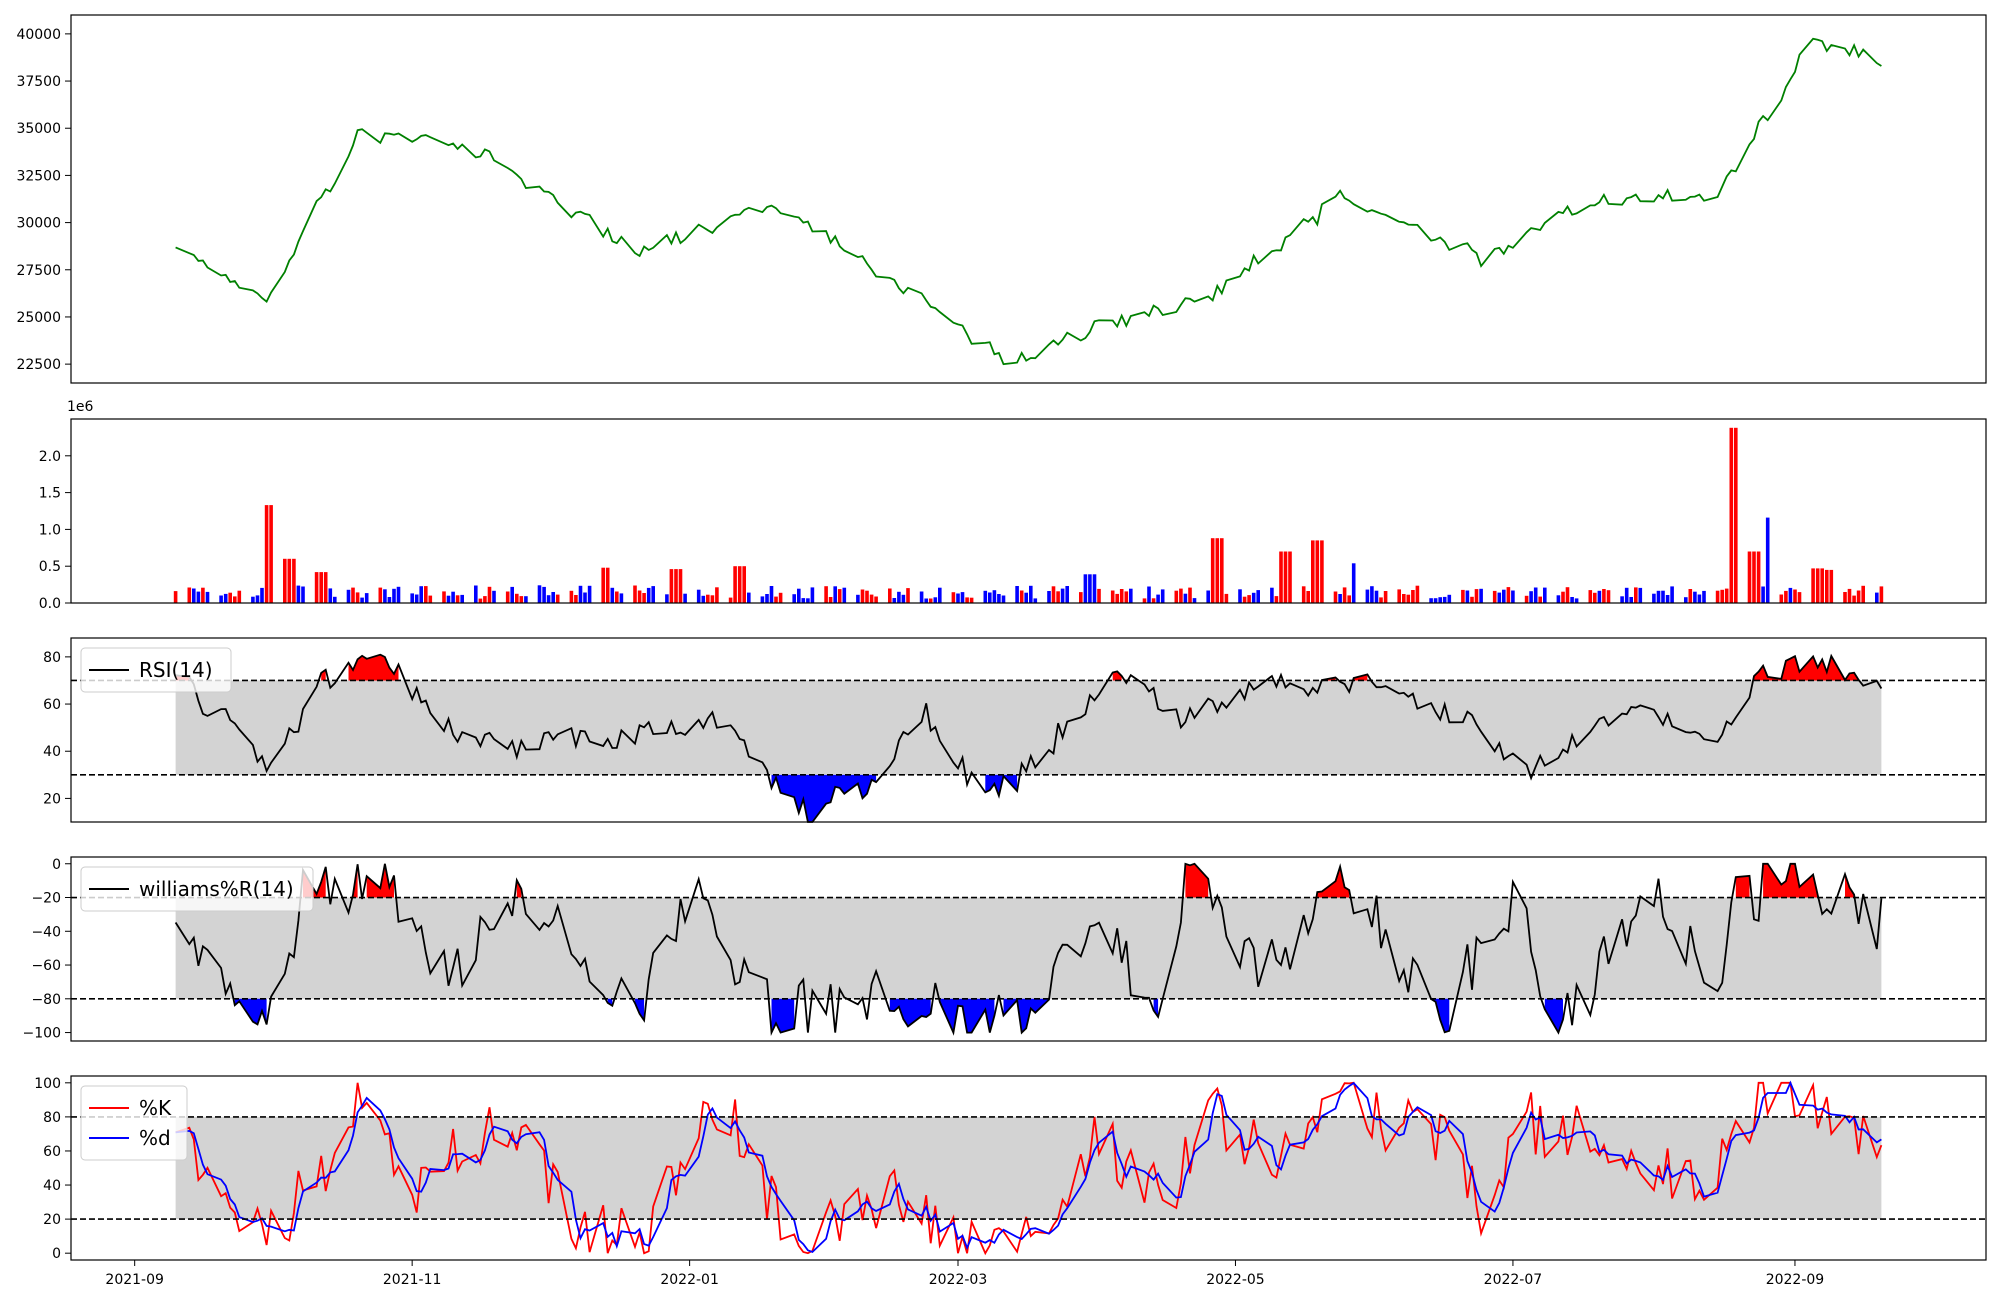  I want to click on y-tick-label: 80, so click(52, 658).